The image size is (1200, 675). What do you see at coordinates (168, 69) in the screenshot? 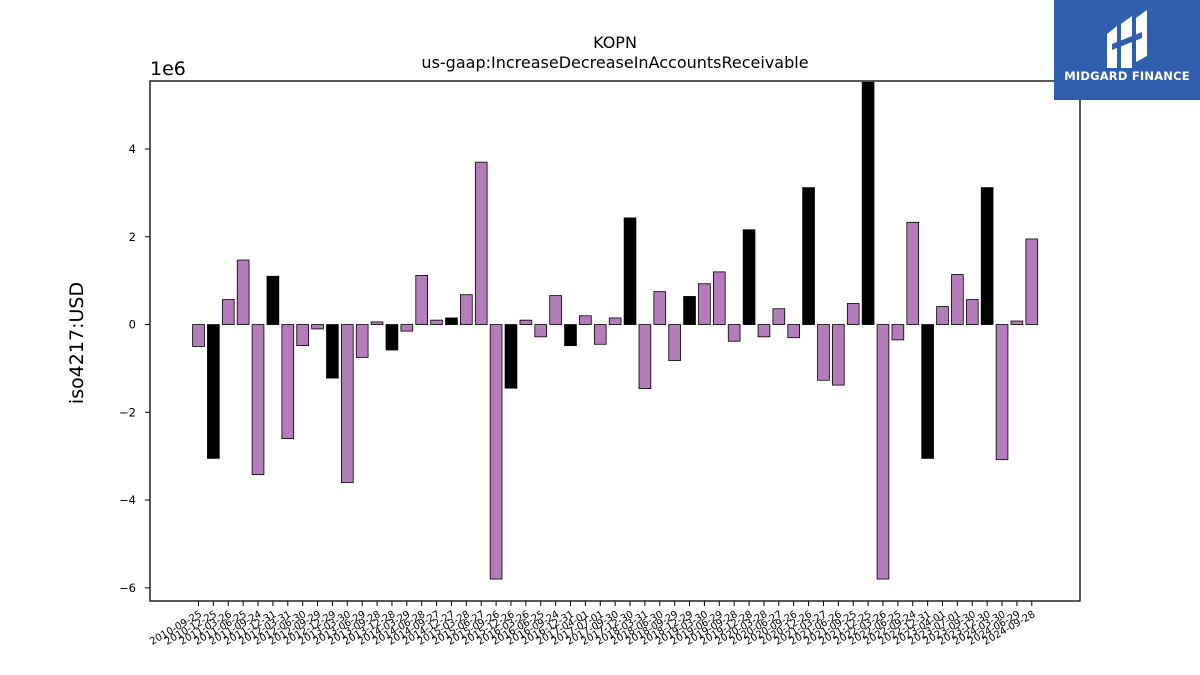
I see `y-scale-label: 1e6` at bounding box center [168, 69].